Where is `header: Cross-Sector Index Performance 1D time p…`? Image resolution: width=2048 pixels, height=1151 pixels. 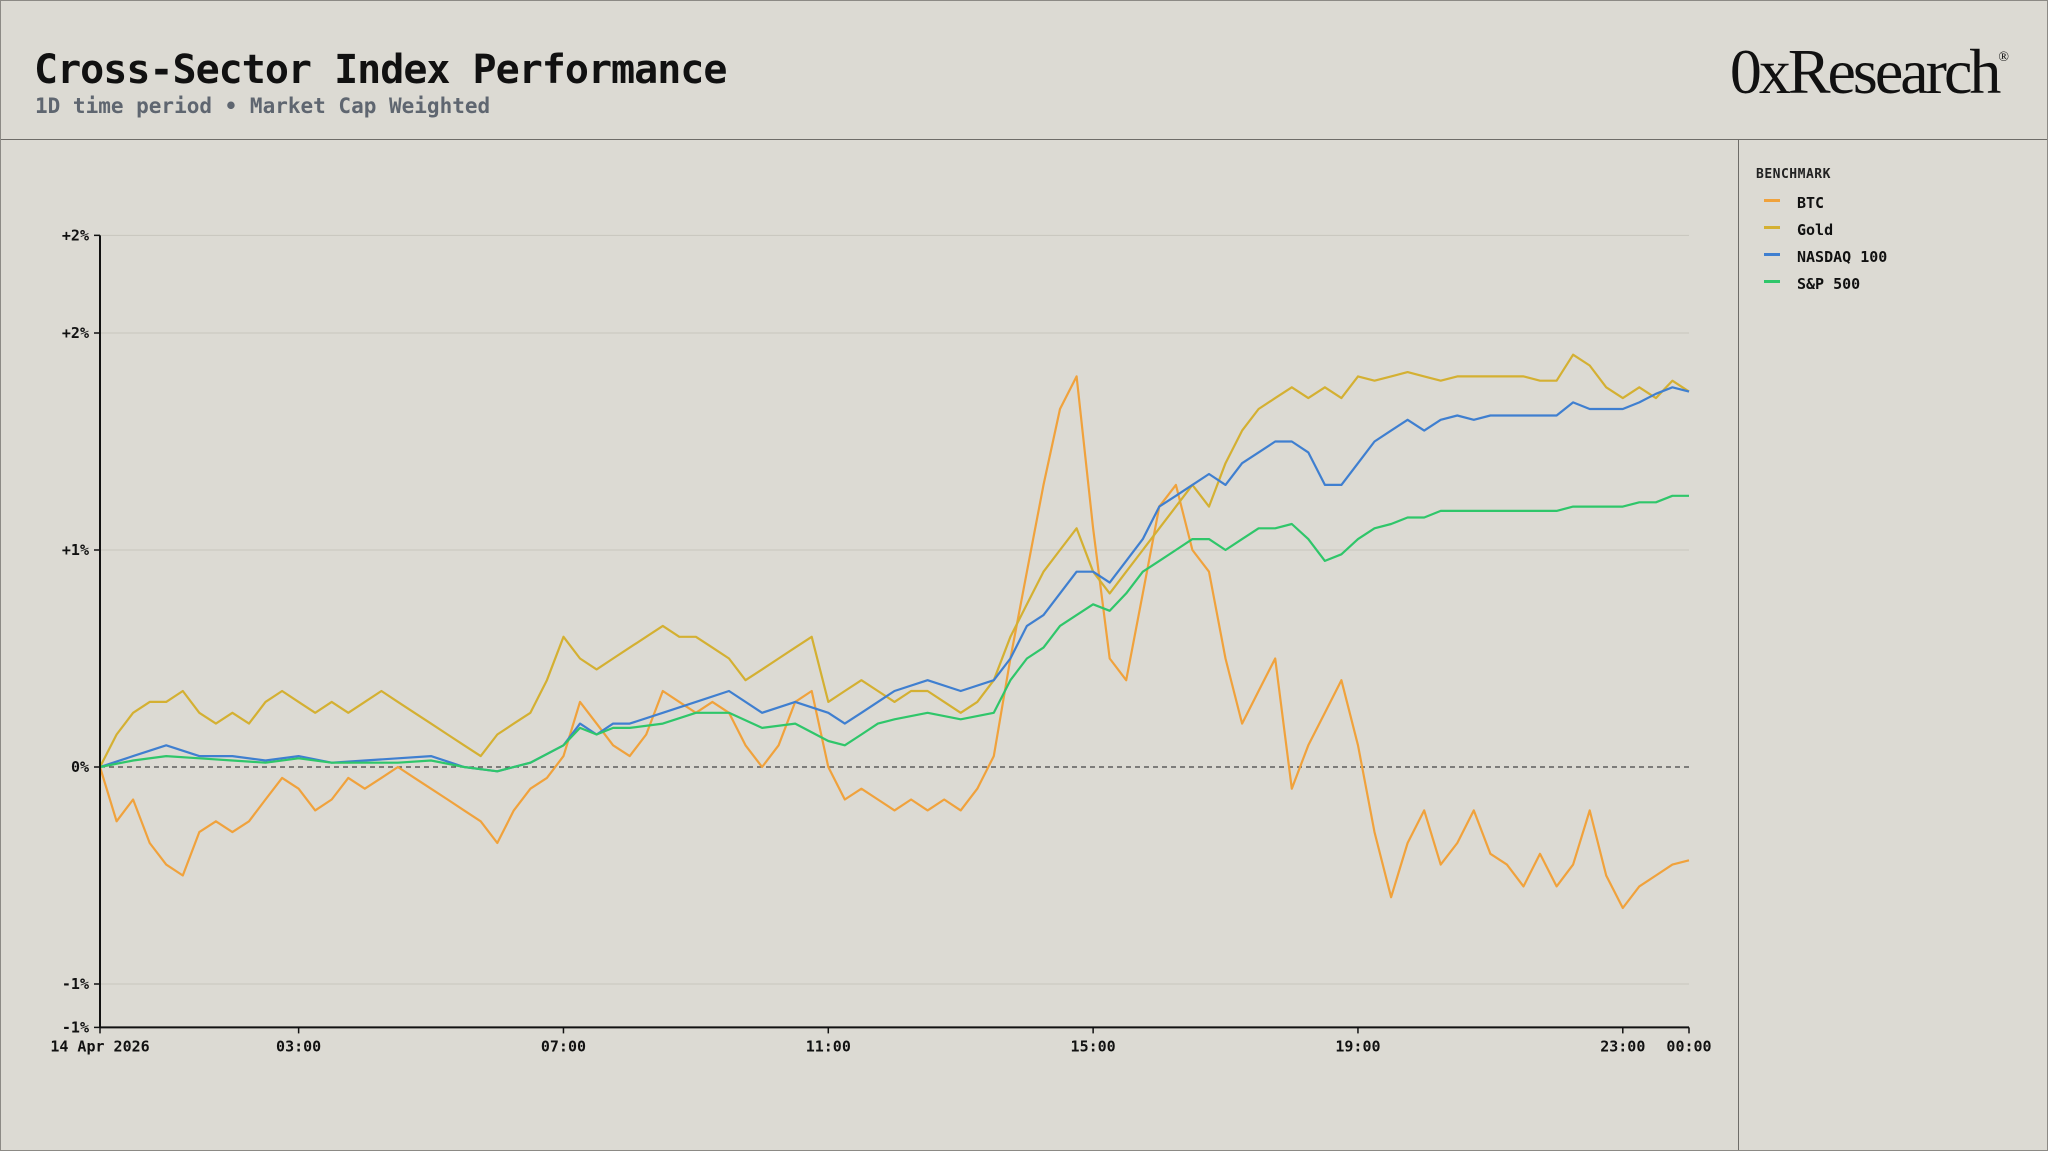
header: Cross-Sector Index Performance 1D time p… is located at coordinates (1024, 70).